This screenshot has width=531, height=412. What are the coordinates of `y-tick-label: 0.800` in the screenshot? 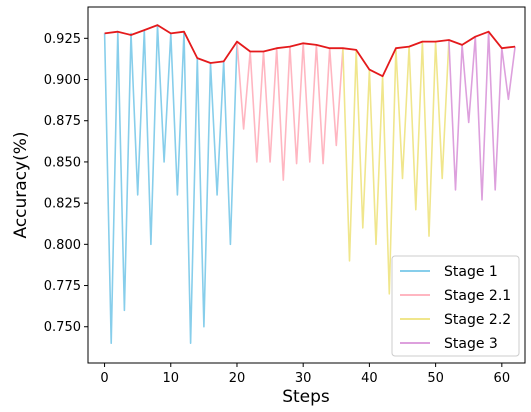 It's located at (62, 245).